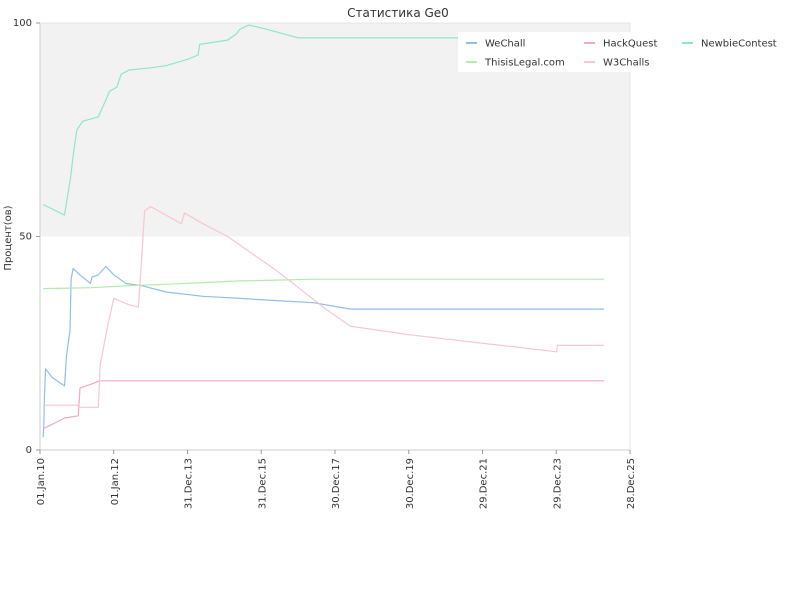 The image size is (800, 605). I want to click on x-tick-label: 29.Dec.23, so click(557, 483).